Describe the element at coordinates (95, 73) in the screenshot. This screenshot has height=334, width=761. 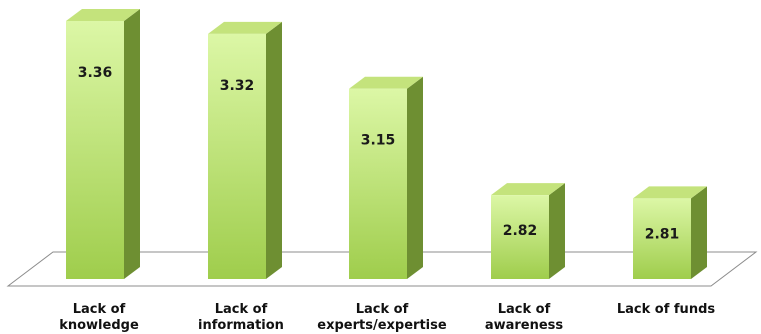
I see `bar-value-label: 3.36` at that location.